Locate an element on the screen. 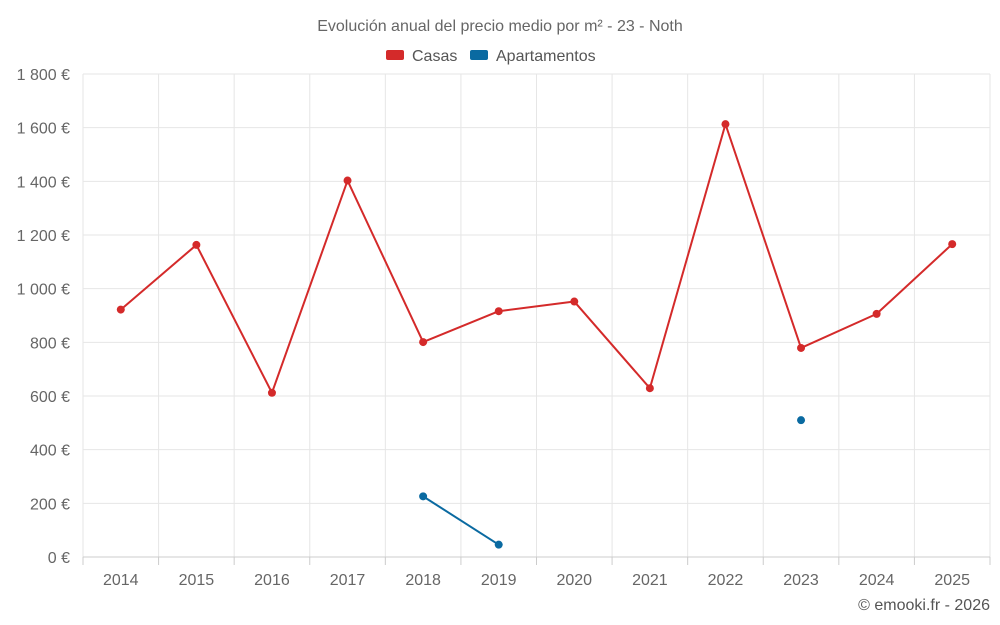 The width and height of the screenshot is (1000, 625). y-tick-label: 1 400 € is located at coordinates (43, 182).